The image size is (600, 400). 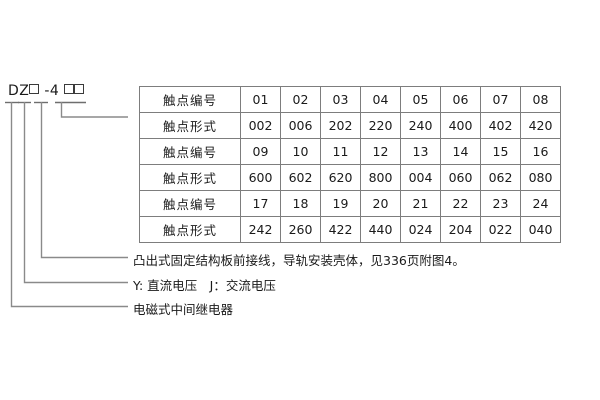 I want to click on table-cell: 402, so click(x=500, y=125).